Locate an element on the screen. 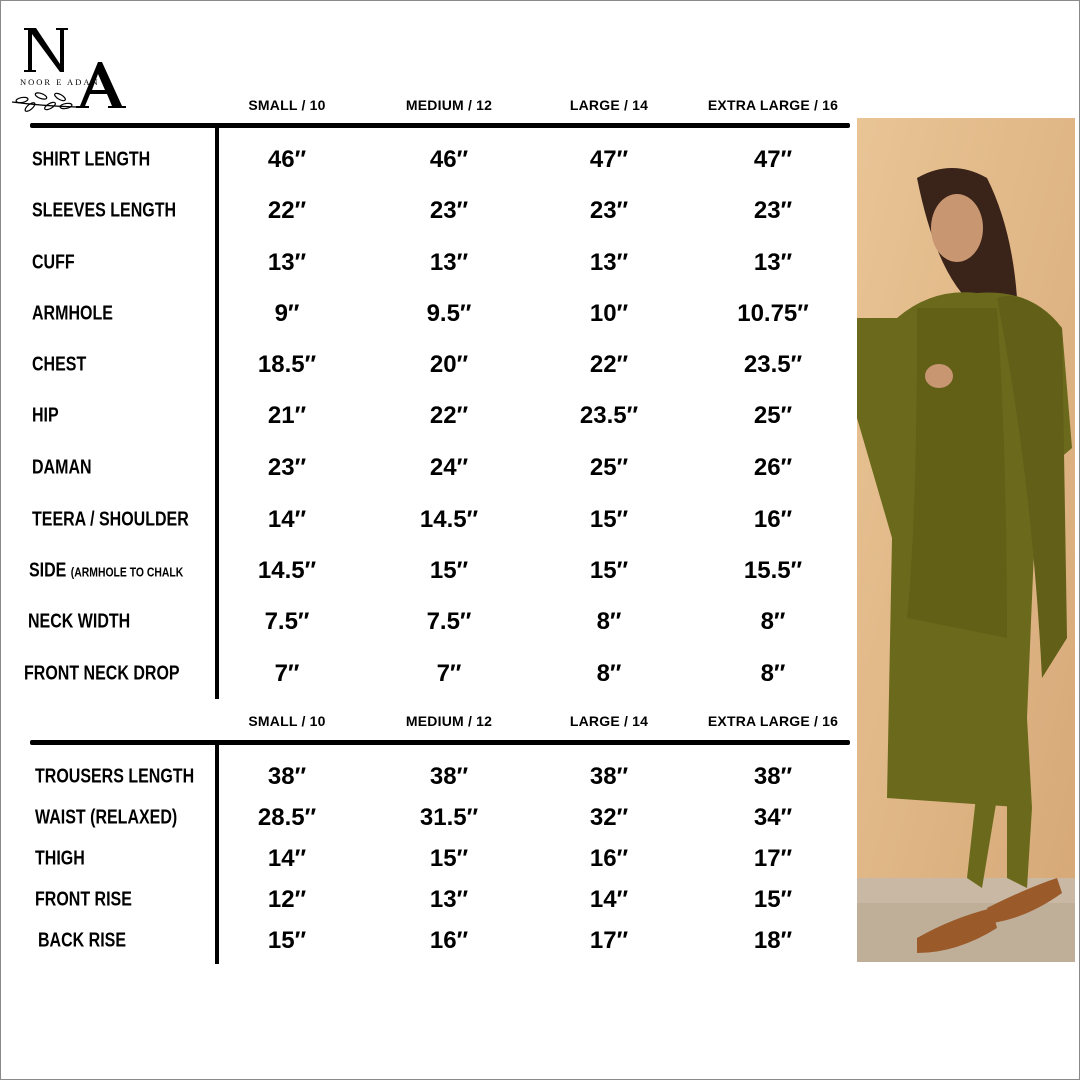  trouser-header-divider is located at coordinates (440, 742).